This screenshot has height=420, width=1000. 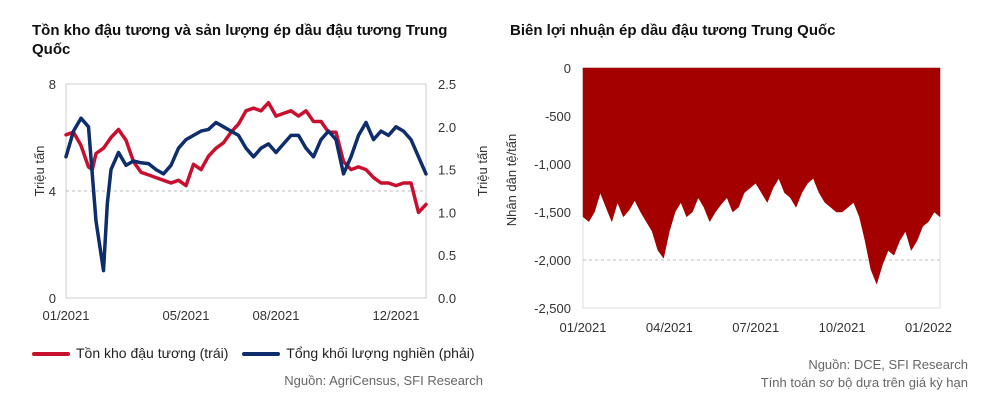 I want to click on right-axis-ytick-label: 1.5, so click(x=447, y=170).